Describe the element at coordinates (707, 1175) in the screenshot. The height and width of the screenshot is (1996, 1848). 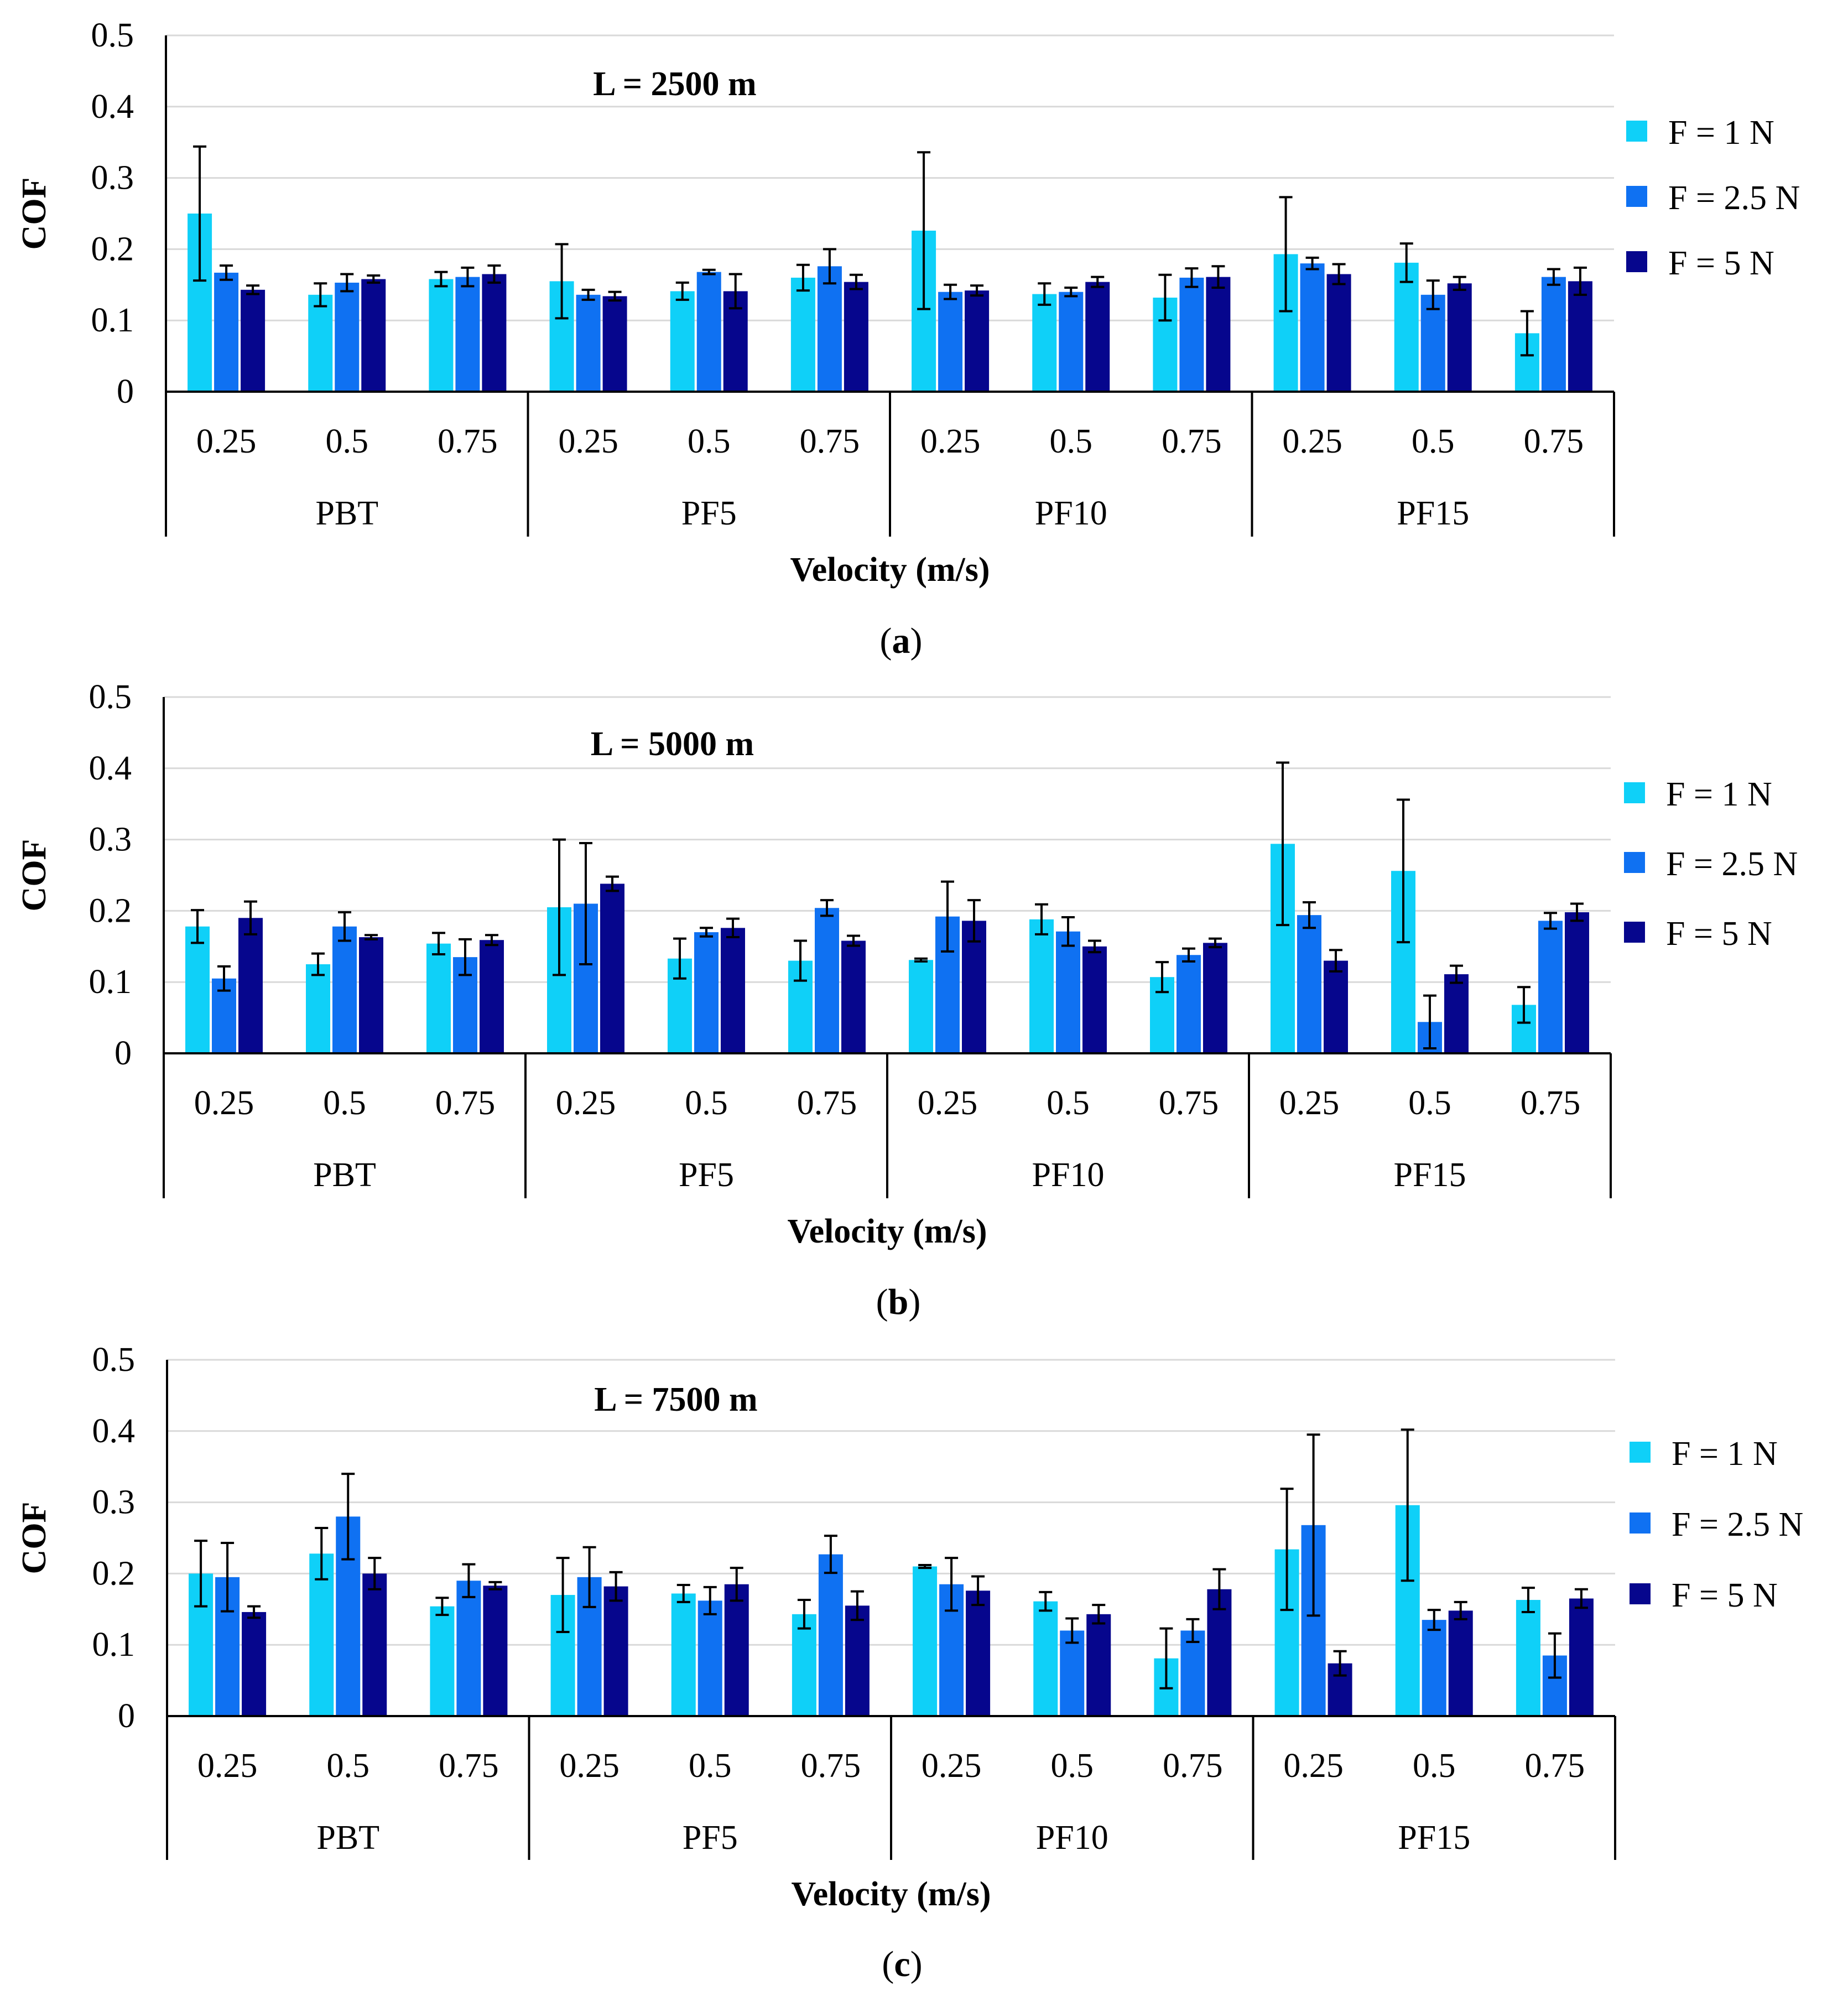
I see `chart-b-group-label: PF5` at that location.